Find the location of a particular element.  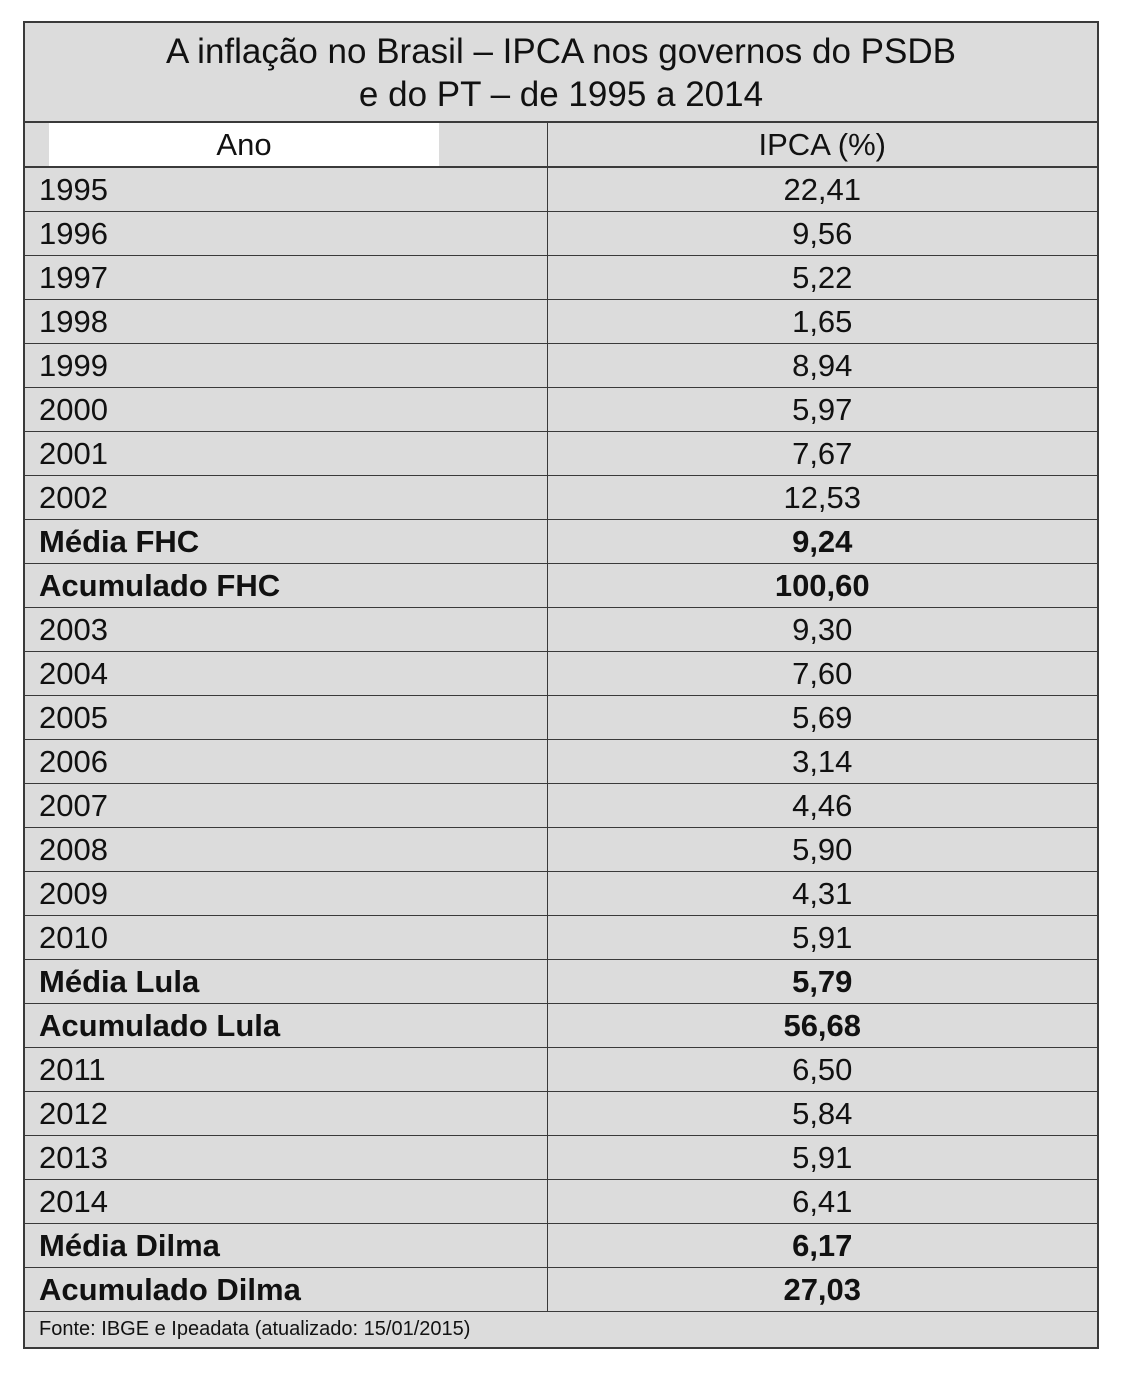

year-cell: 2012 is located at coordinates (286, 1113).